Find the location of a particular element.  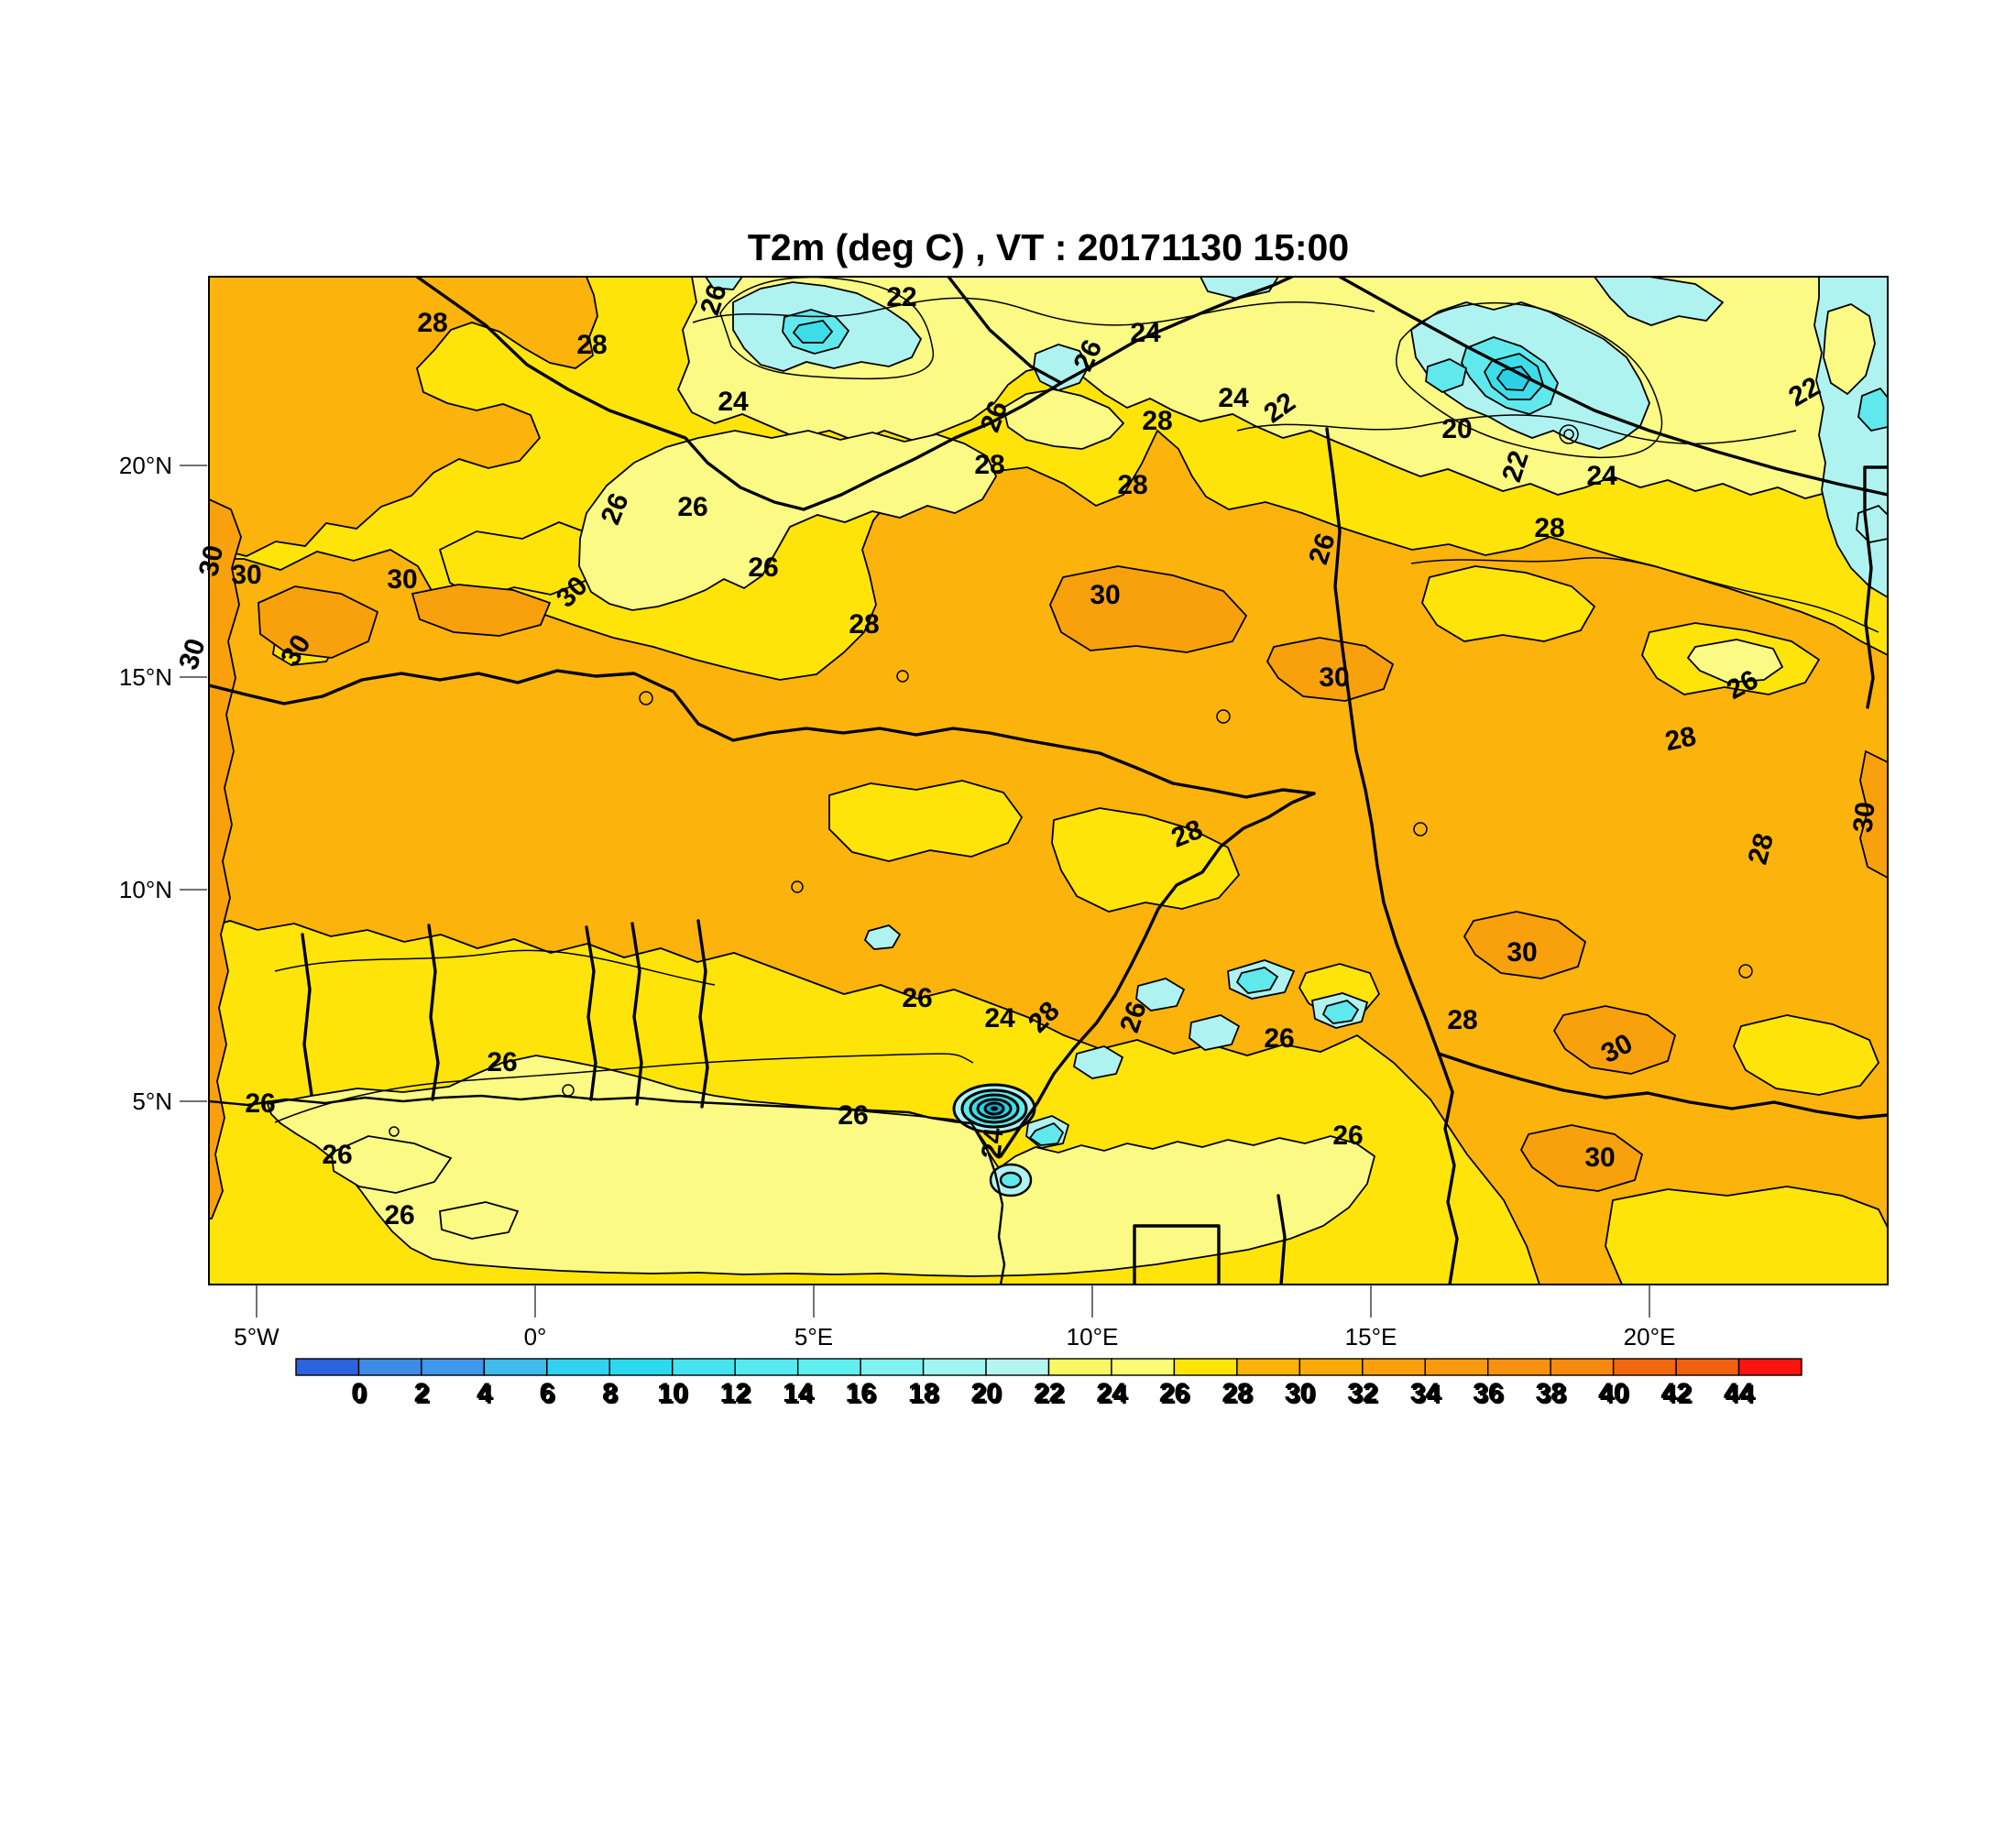

colorbar-label-shadow: 34 is located at coordinates (1427, 1395).